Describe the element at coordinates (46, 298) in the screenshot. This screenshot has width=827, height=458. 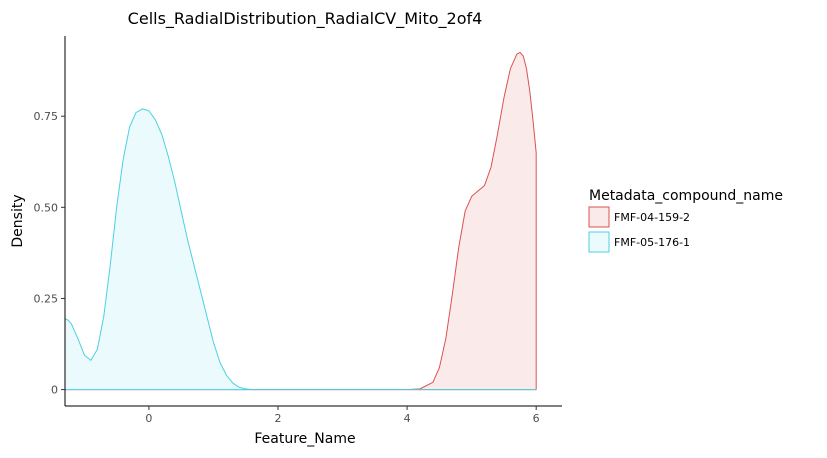
I see `y-tick-label: 0.25` at that location.